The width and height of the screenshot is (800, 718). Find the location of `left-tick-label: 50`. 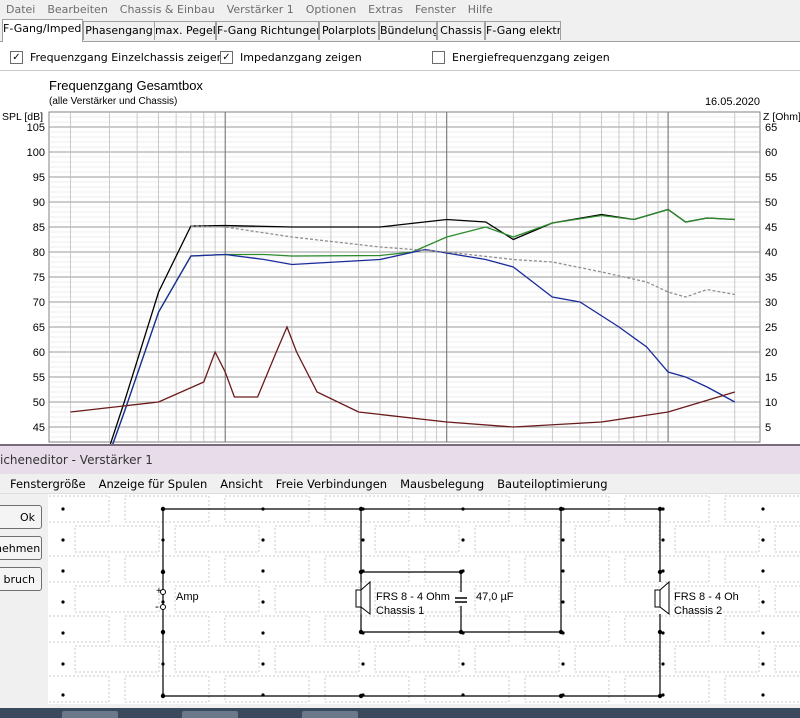

left-tick-label: 50 is located at coordinates (39, 403).